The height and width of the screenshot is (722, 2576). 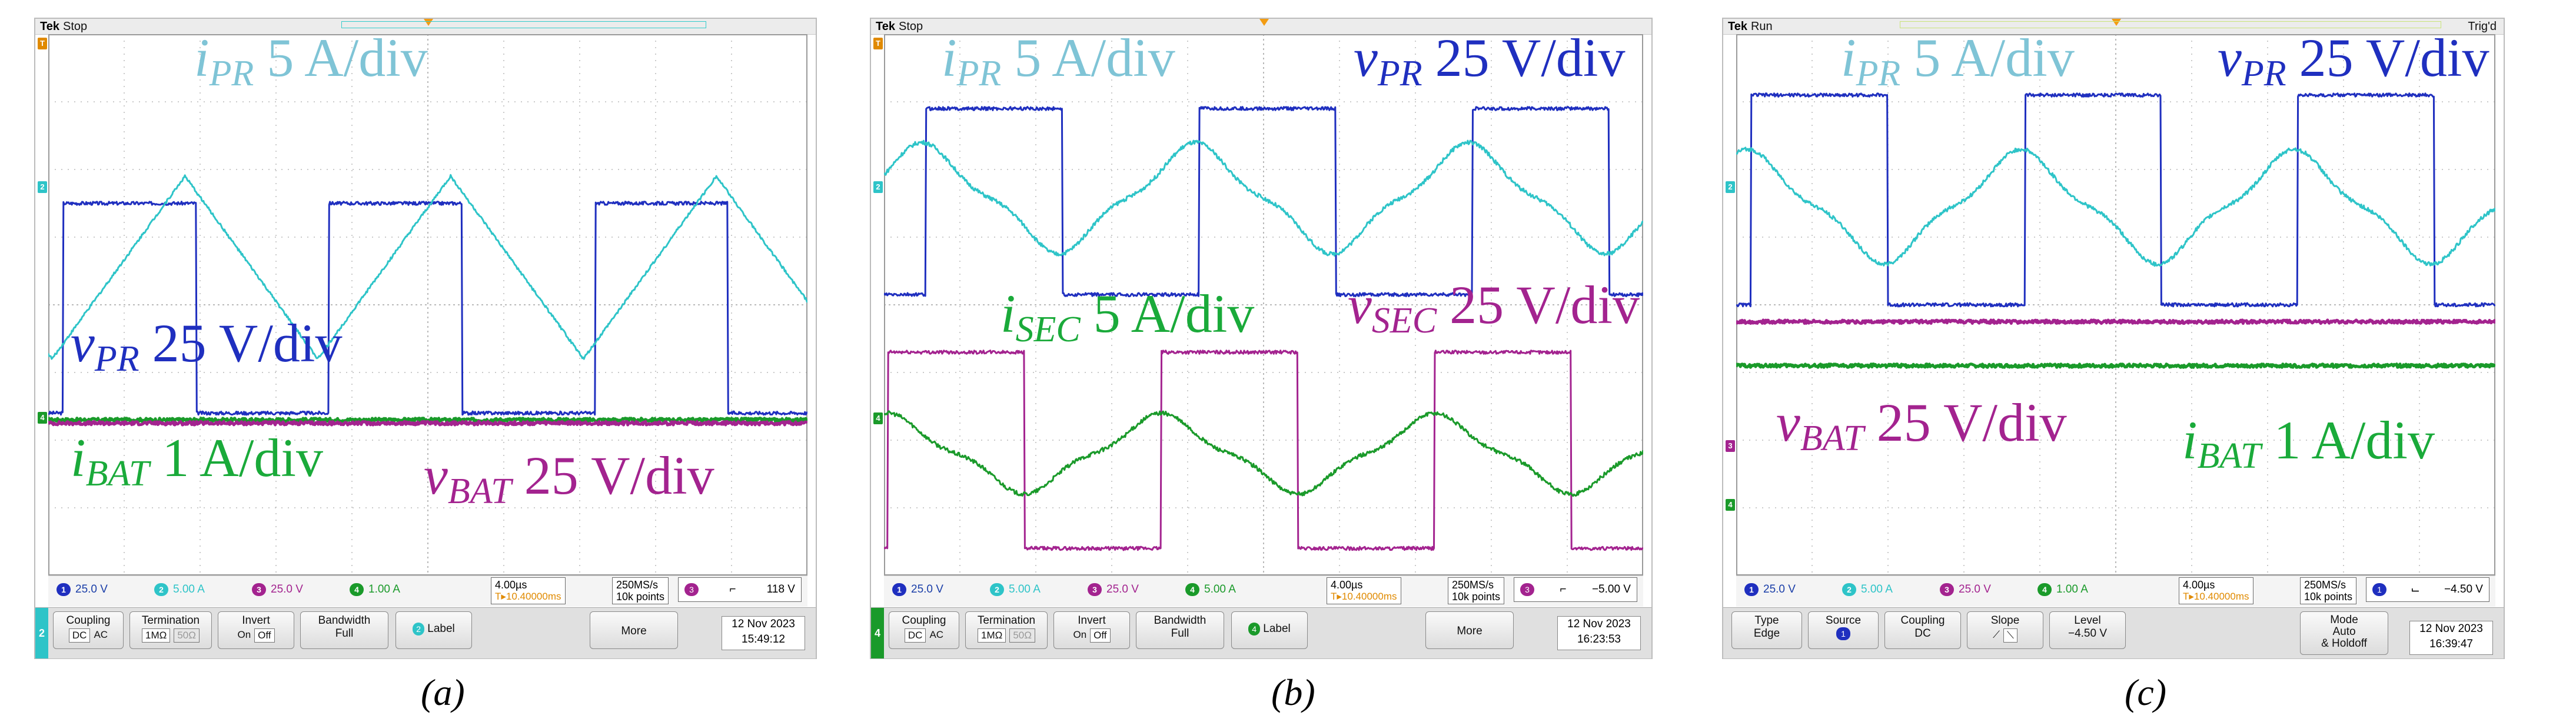 What do you see at coordinates (1843, 630) in the screenshot?
I see `source-button: Source 1` at bounding box center [1843, 630].